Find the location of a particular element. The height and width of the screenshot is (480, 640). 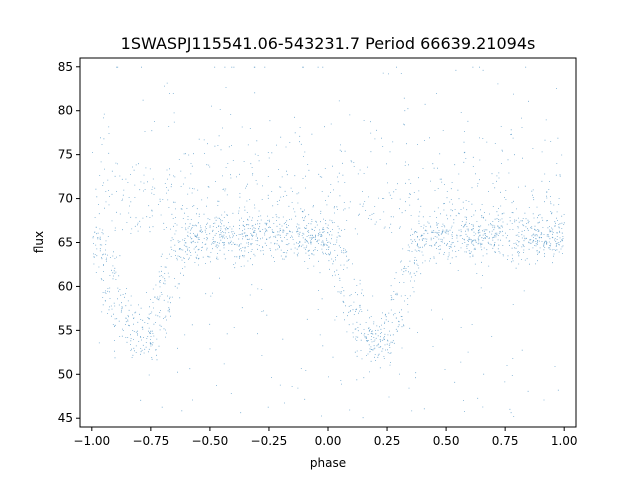

x-tick-label: −0.25 is located at coordinates (269, 441).